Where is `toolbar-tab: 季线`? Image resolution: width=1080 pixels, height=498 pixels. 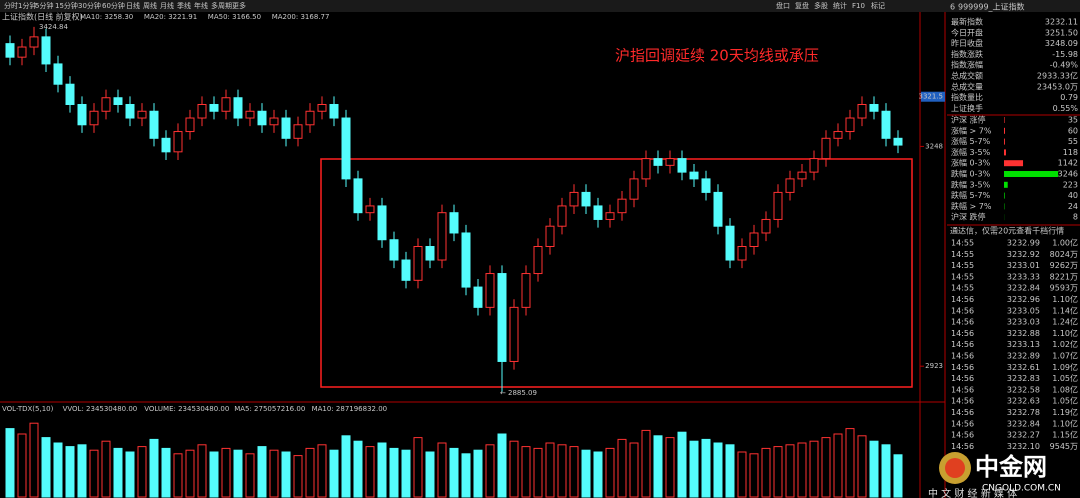 toolbar-tab: 季线 is located at coordinates (184, 5).